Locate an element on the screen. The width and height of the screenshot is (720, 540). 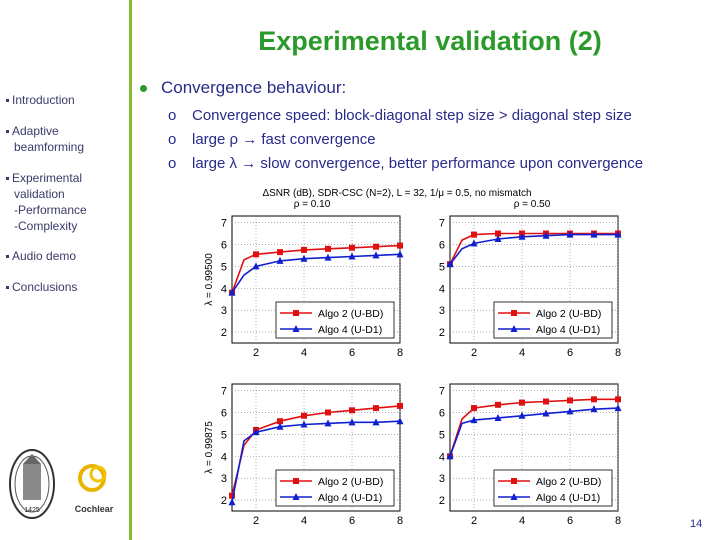
panel-0-1-ytick-label: 5 is located at coordinates (442, 267).